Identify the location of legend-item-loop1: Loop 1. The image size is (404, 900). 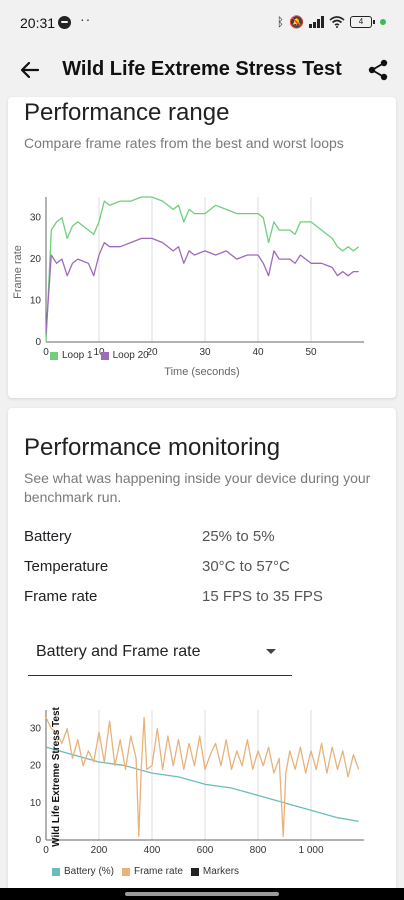
(71, 355).